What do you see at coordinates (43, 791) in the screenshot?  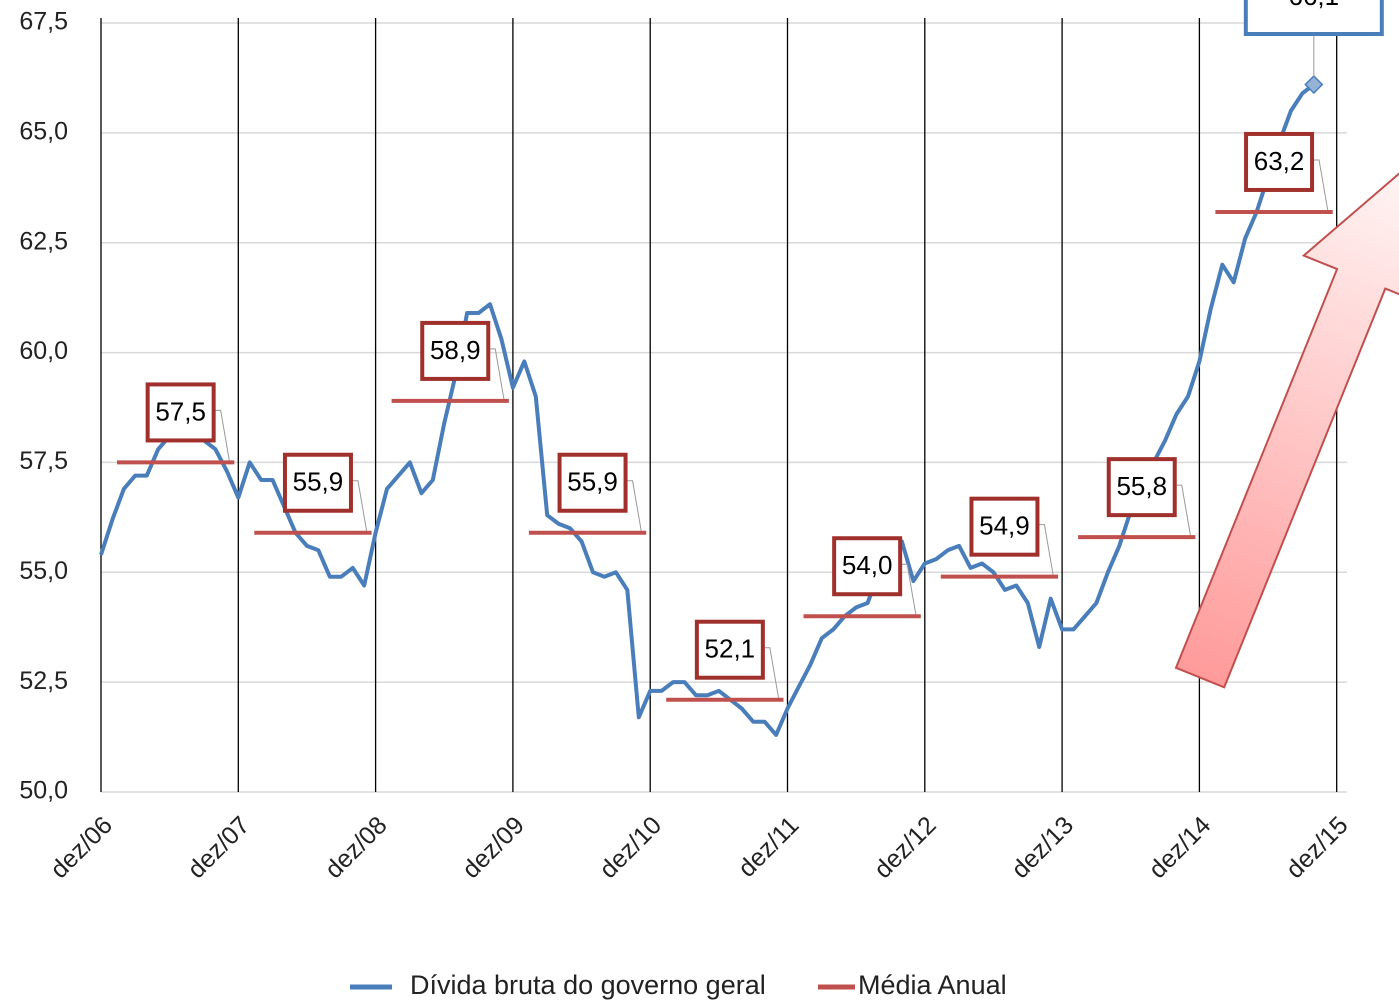 I see `y-tick-label: 50,0` at bounding box center [43, 791].